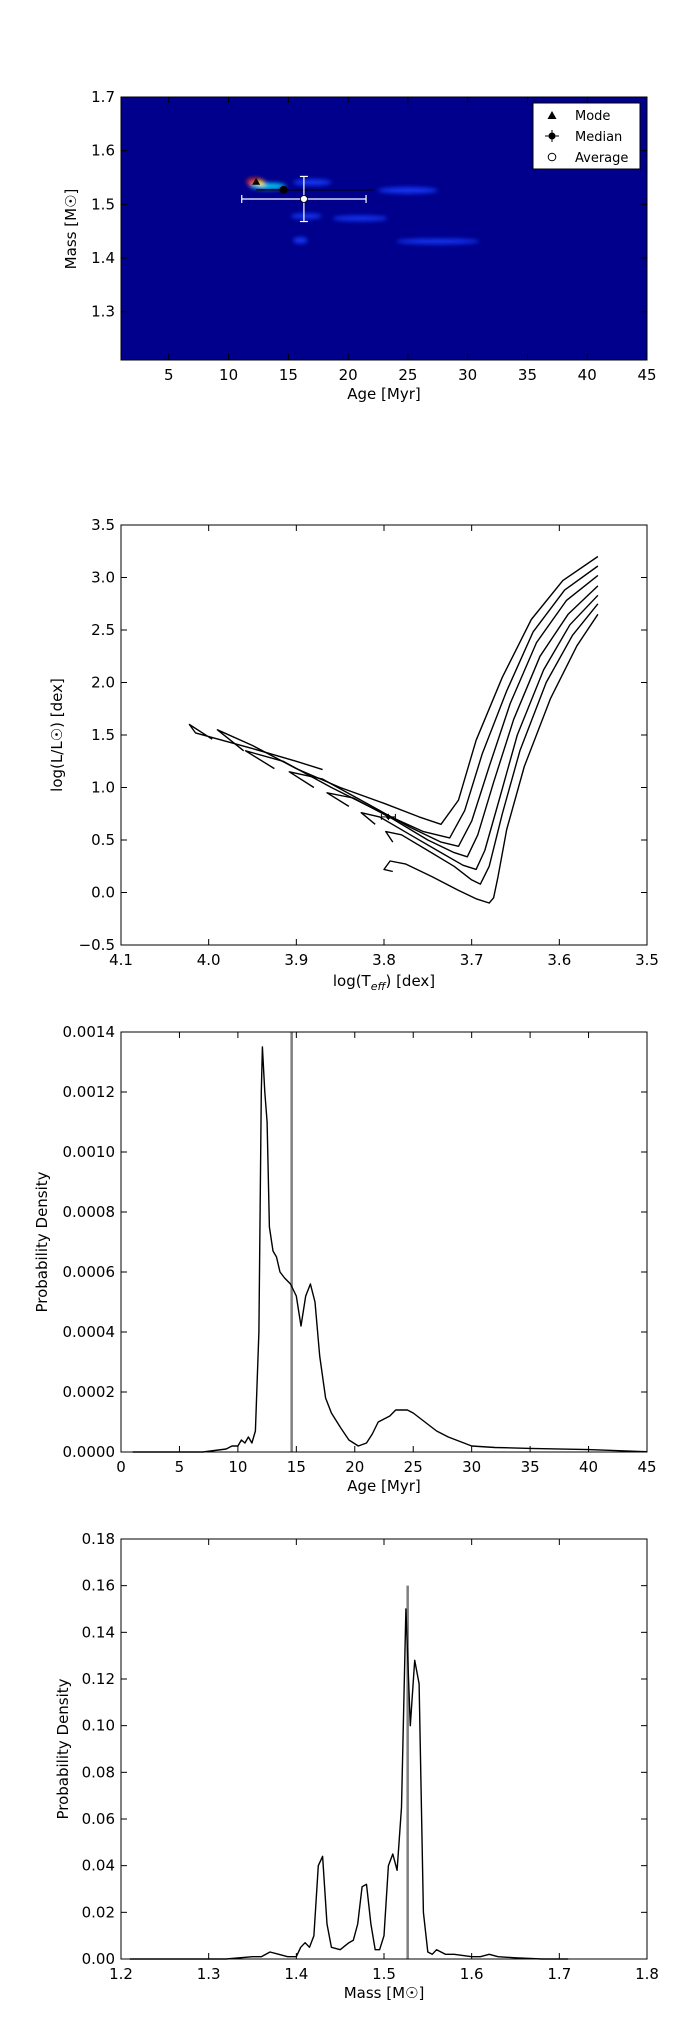 This screenshot has width=675, height=2025. What do you see at coordinates (121, 1974) in the screenshot?
I see `mass-pdf-x-tick-label: 1.2` at bounding box center [121, 1974].